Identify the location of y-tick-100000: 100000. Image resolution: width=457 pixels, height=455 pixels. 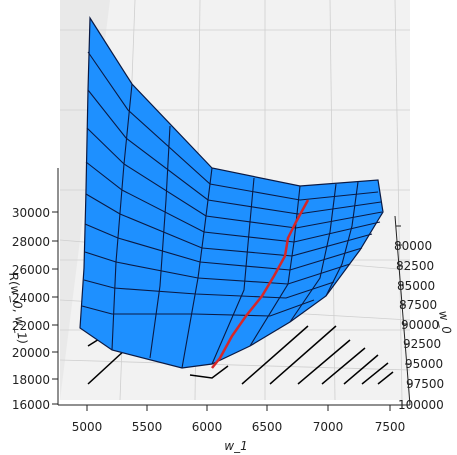
(421, 405).